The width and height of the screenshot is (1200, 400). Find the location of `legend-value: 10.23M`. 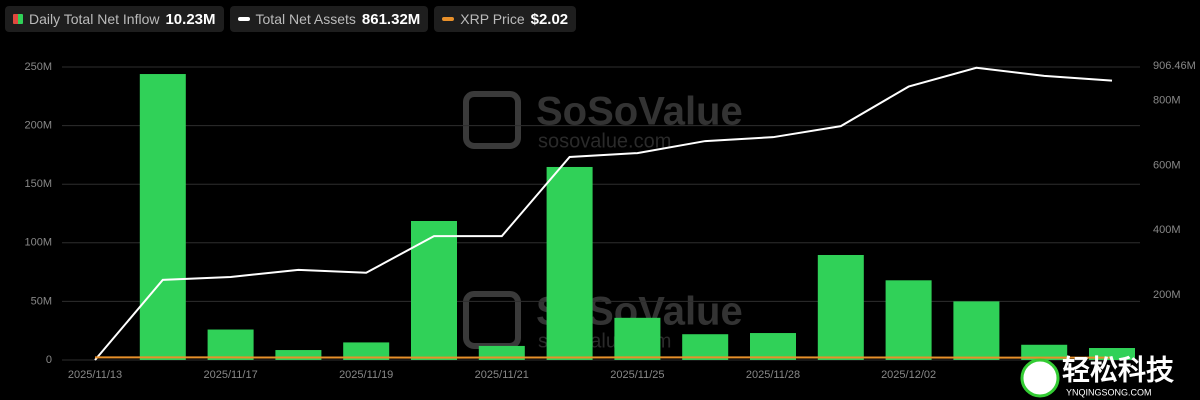

legend-value: 10.23M is located at coordinates (190, 19).